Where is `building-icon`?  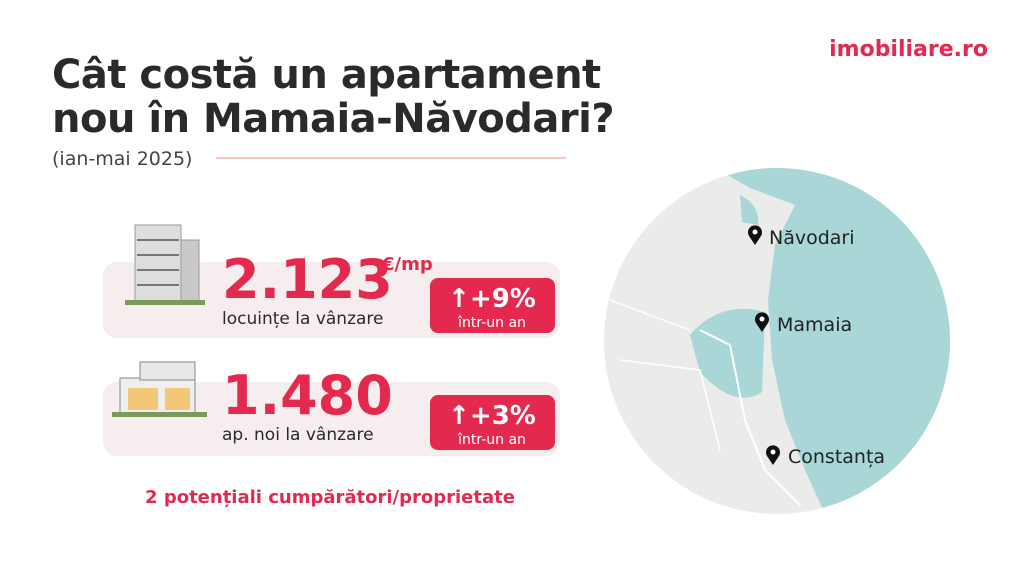 building-icon is located at coordinates (165, 264).